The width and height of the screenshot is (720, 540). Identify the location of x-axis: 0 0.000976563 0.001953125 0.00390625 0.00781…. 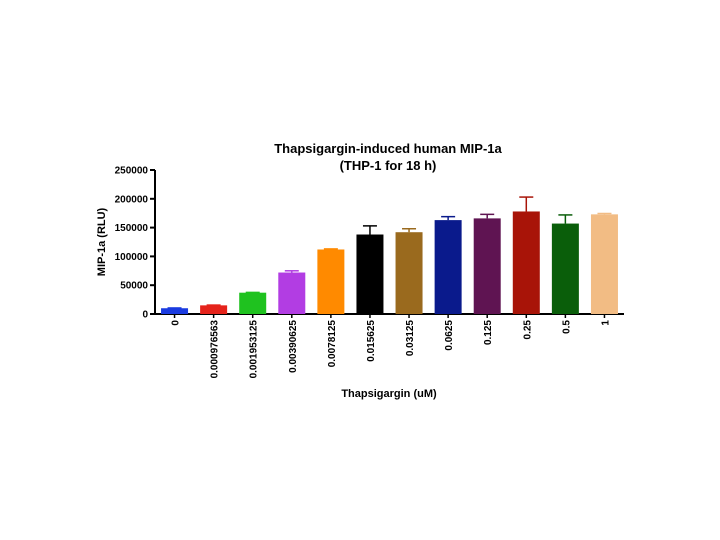
(389, 346).